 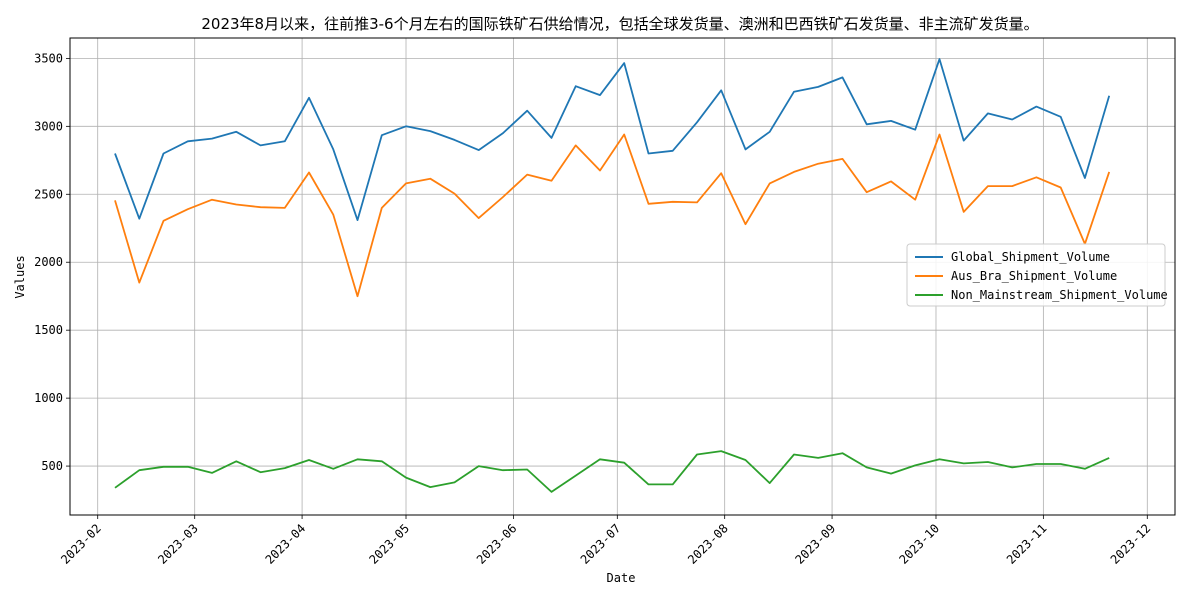 I want to click on y-tick-label: 1000, so click(x=48, y=398).